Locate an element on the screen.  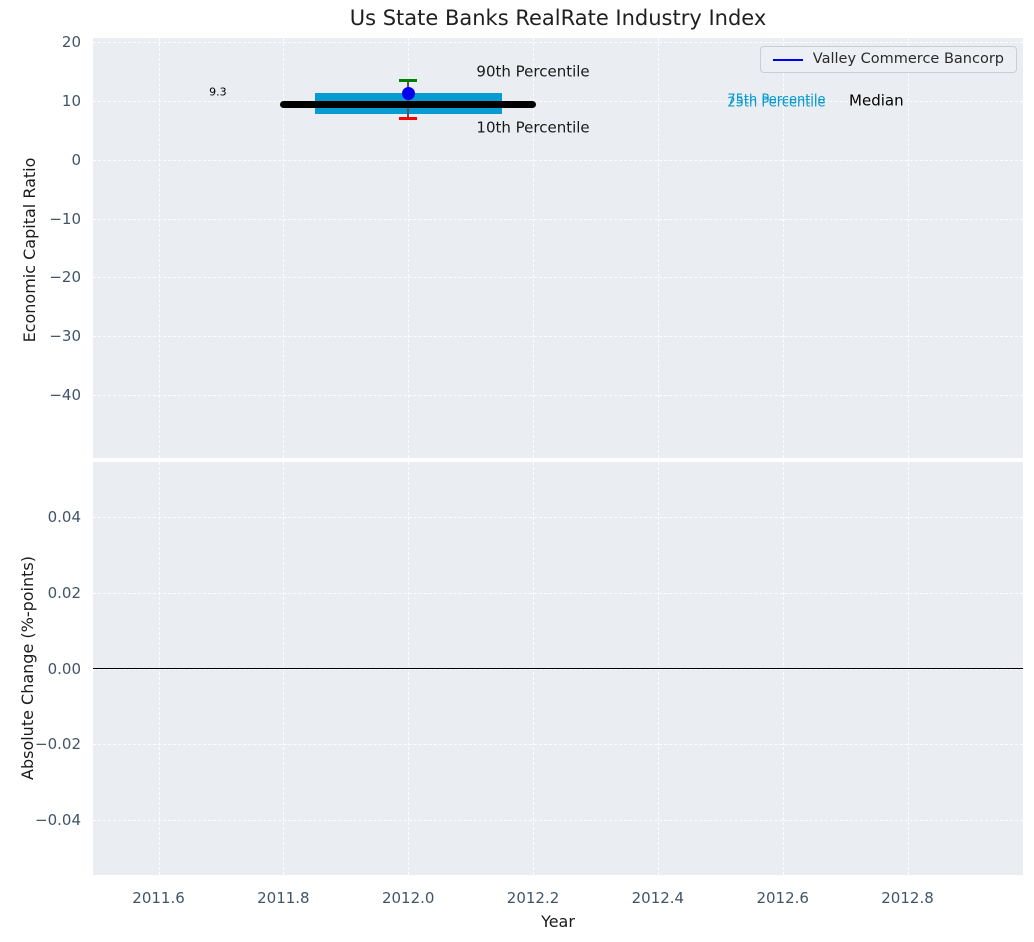
y-tick-label: 10 is located at coordinates (71, 100).